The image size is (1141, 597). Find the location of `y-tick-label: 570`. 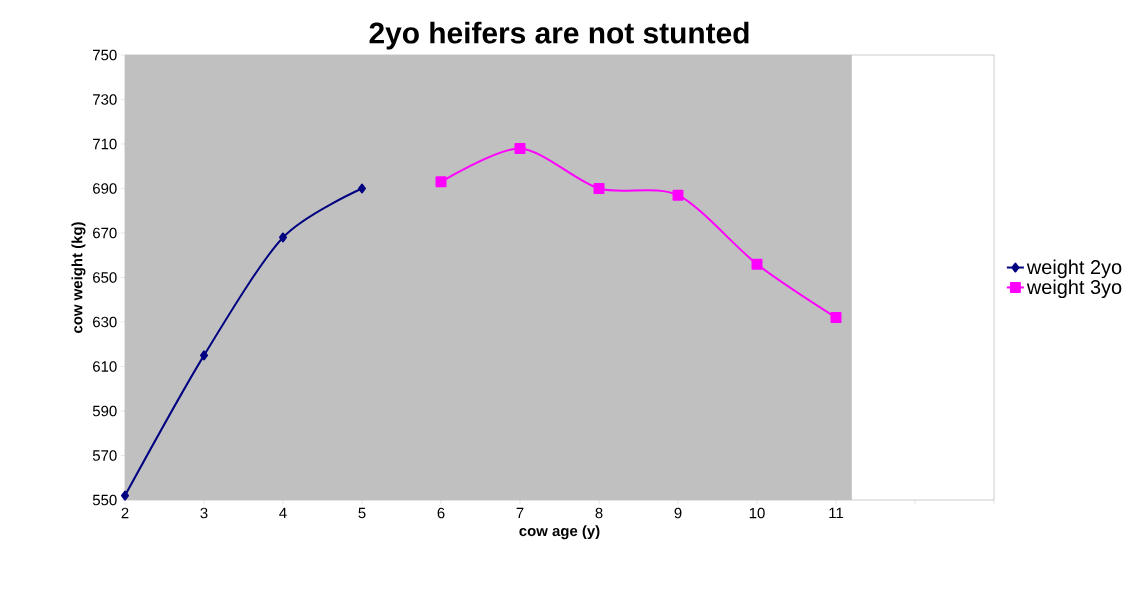

y-tick-label: 570 is located at coordinates (104, 455).